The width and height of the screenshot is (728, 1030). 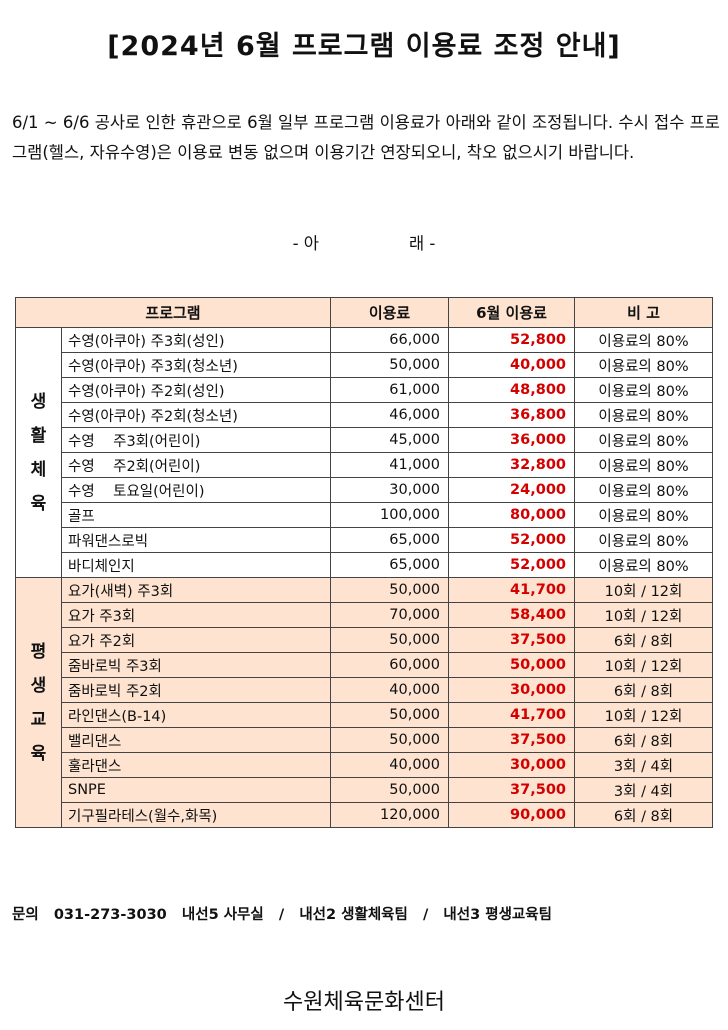 I want to click on june-fee: 90,000, so click(x=512, y=815).